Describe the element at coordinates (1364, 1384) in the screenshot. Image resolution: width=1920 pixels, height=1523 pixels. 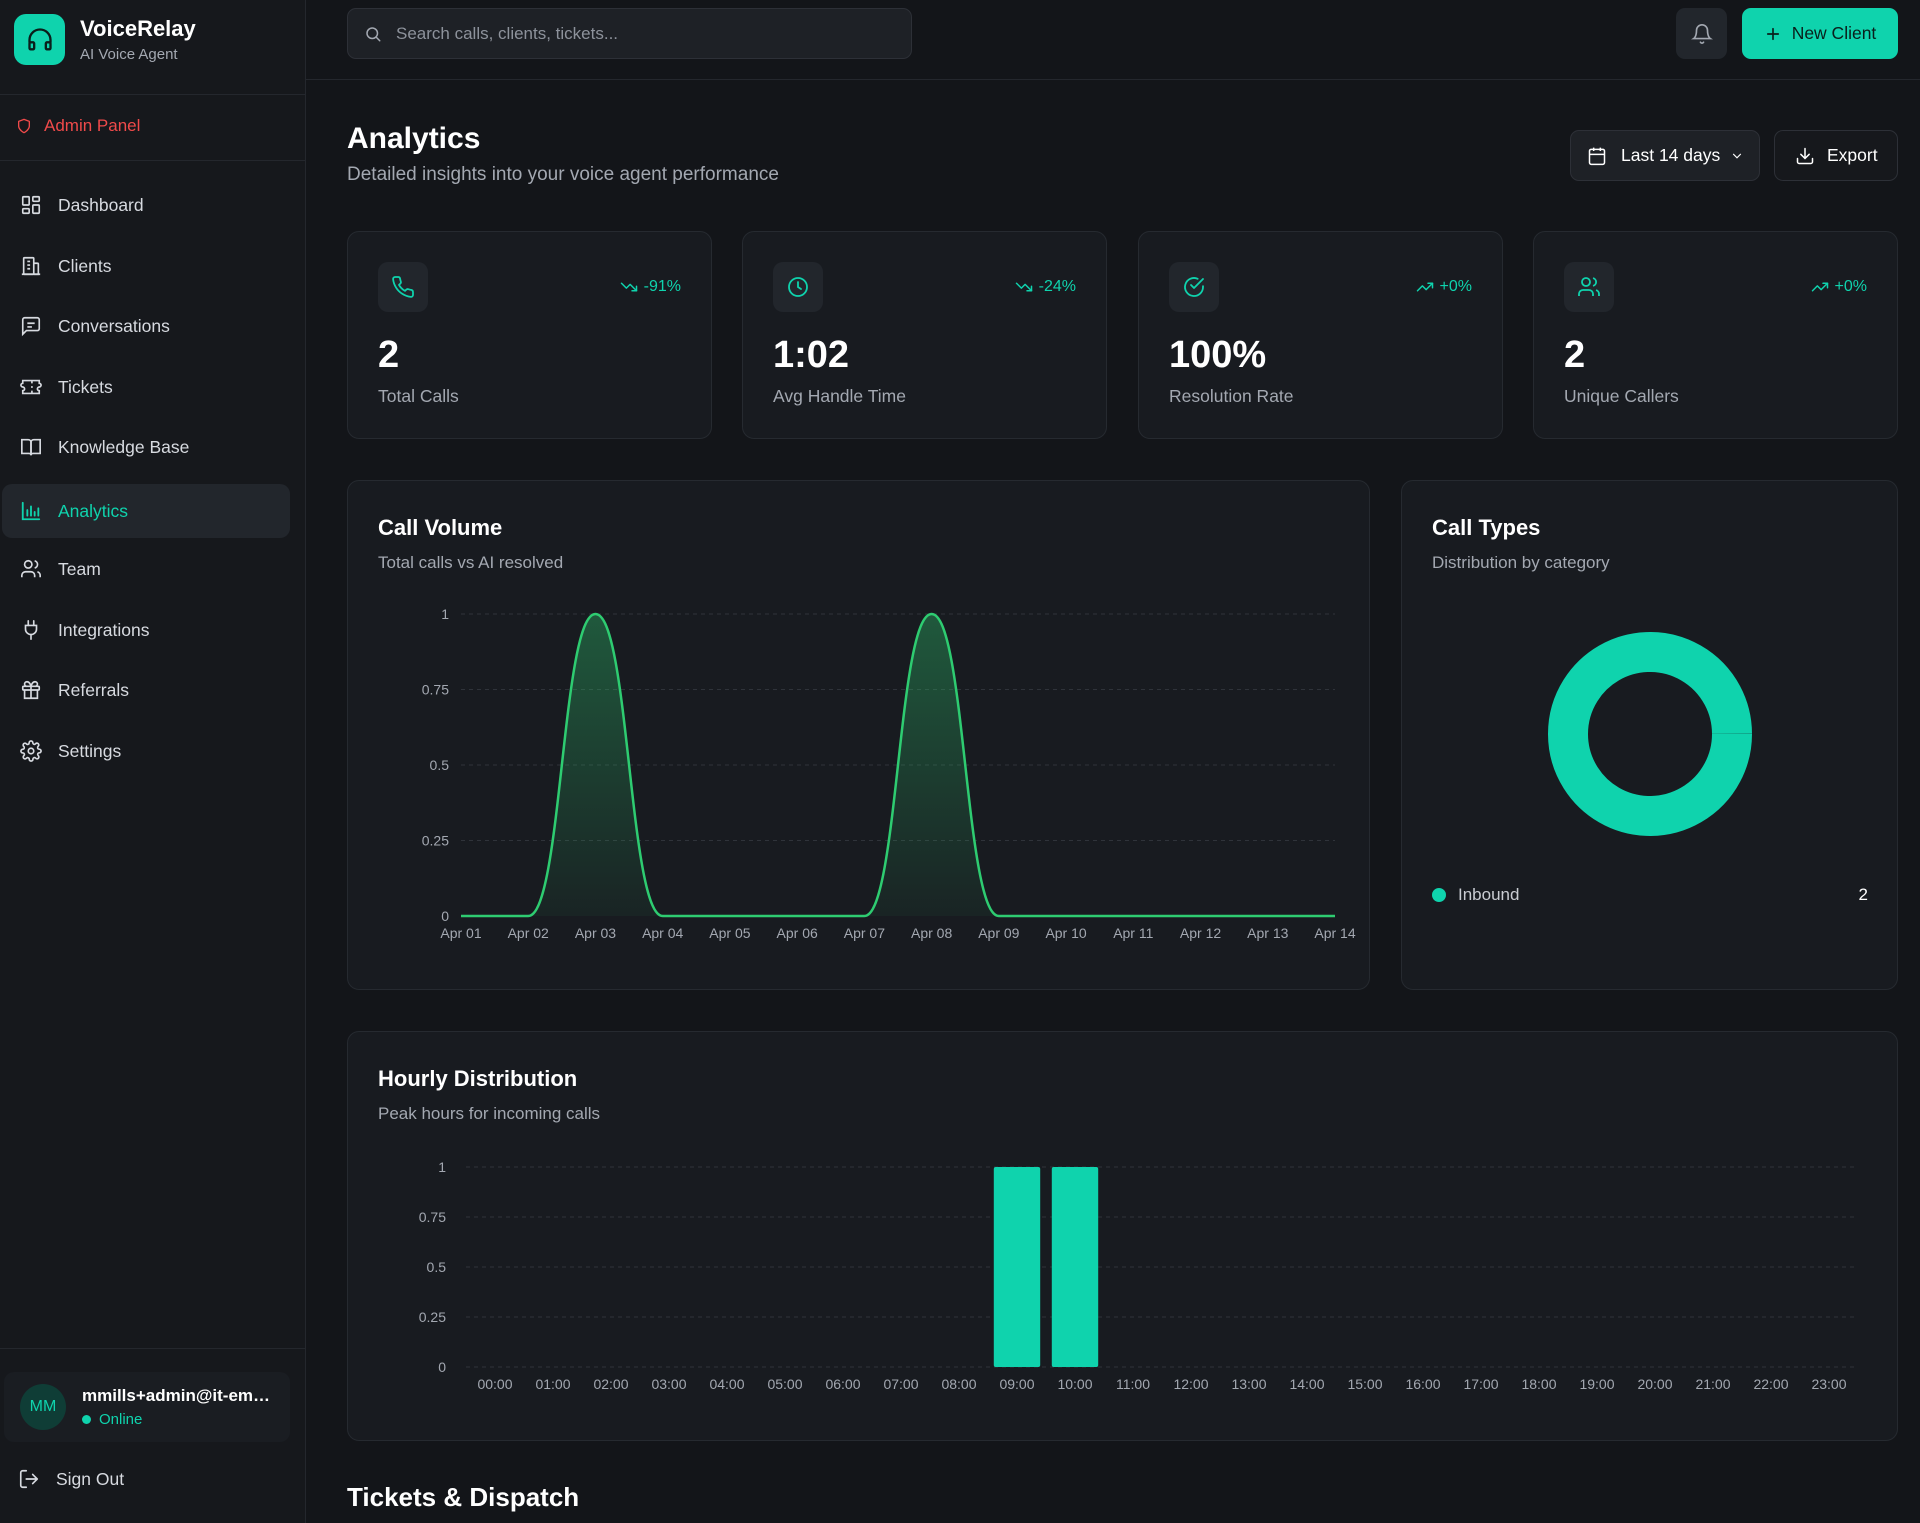
I see `x-tick-label: 15:00` at that location.